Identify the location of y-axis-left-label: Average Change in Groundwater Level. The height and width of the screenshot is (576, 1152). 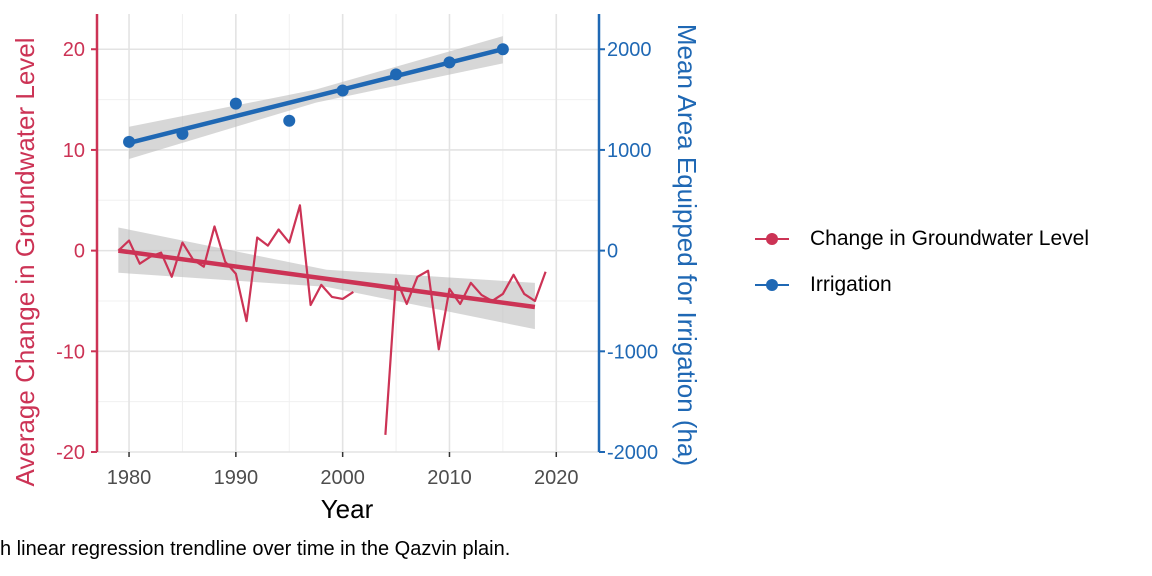
(25, 261).